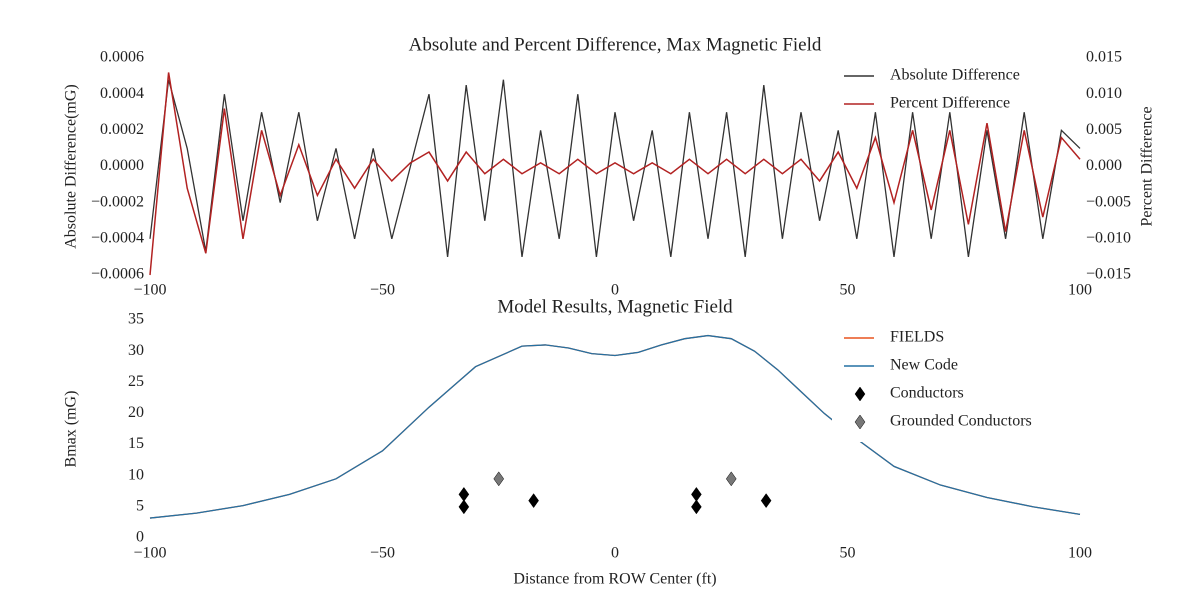 Image resolution: width=1200 pixels, height=600 pixels. What do you see at coordinates (961, 421) in the screenshot?
I see `legend-label: Grounded Conductors` at bounding box center [961, 421].